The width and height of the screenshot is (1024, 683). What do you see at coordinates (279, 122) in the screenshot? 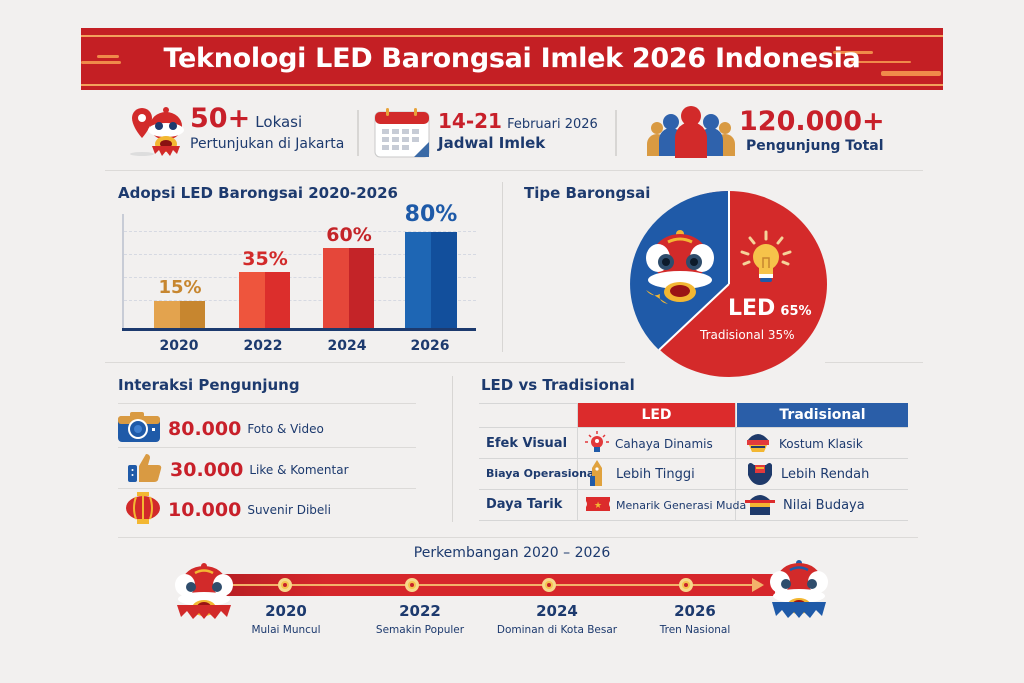
I see `stat-locations-inline: Lokasi` at bounding box center [279, 122].